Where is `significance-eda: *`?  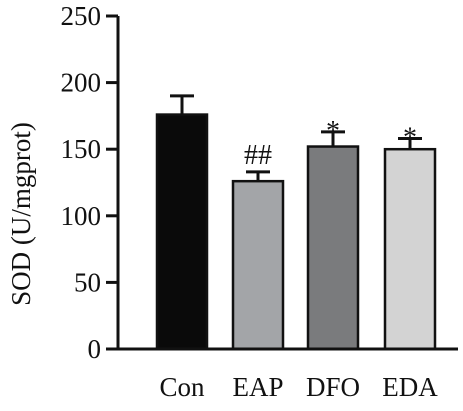 significance-eda: * is located at coordinates (410, 138).